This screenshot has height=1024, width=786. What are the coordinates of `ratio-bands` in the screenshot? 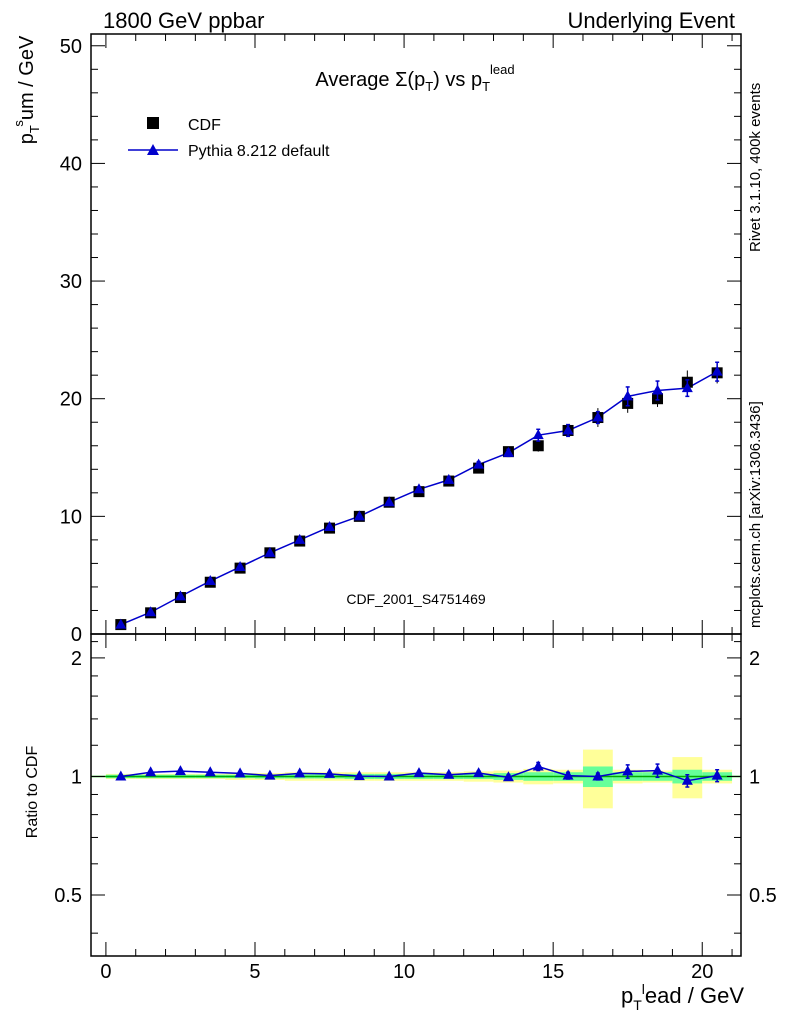 It's located at (416, 779).